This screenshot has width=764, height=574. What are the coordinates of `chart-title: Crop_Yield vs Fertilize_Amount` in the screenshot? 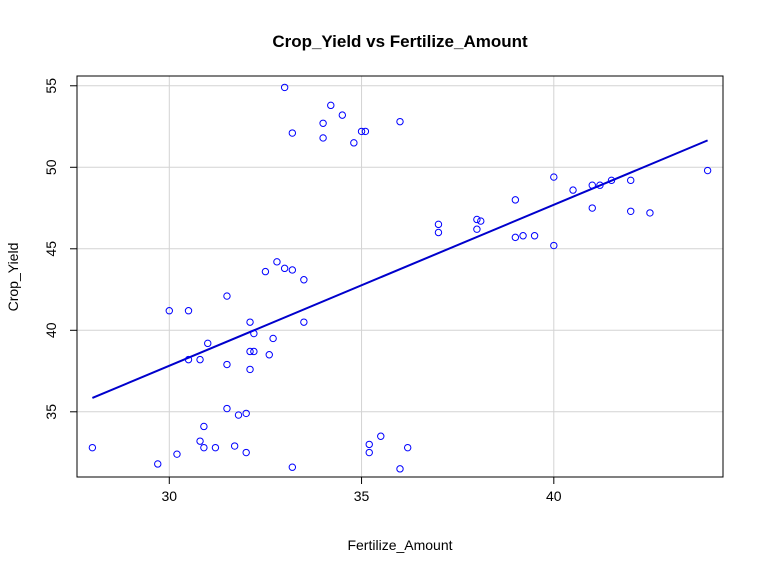 It's located at (400, 41).